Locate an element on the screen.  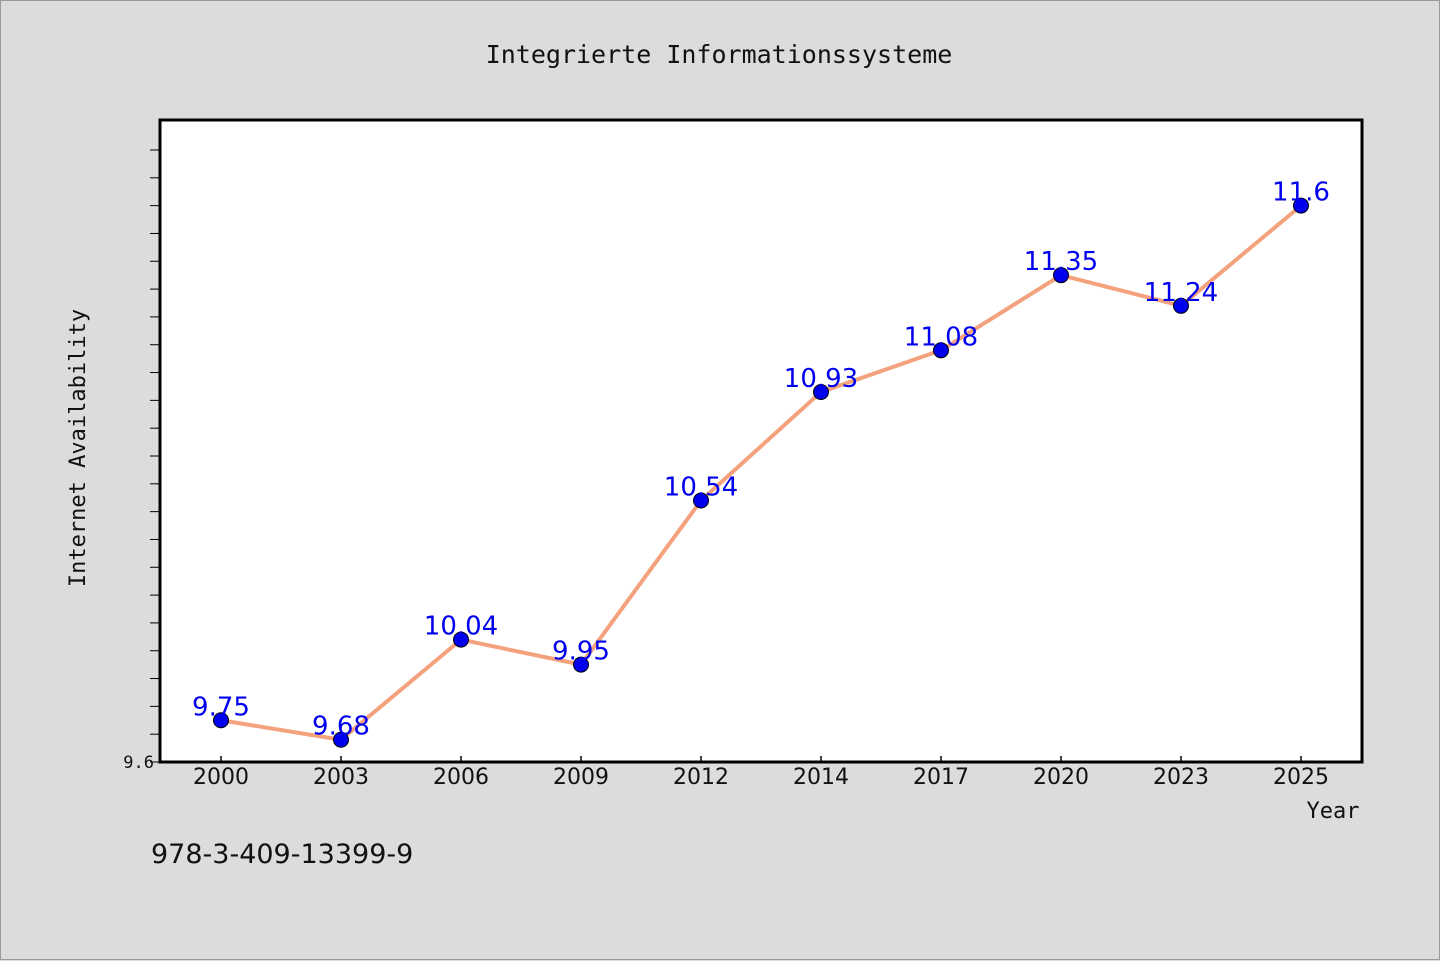
y-axis-ticks: 9.6 is located at coordinates (141, 461).